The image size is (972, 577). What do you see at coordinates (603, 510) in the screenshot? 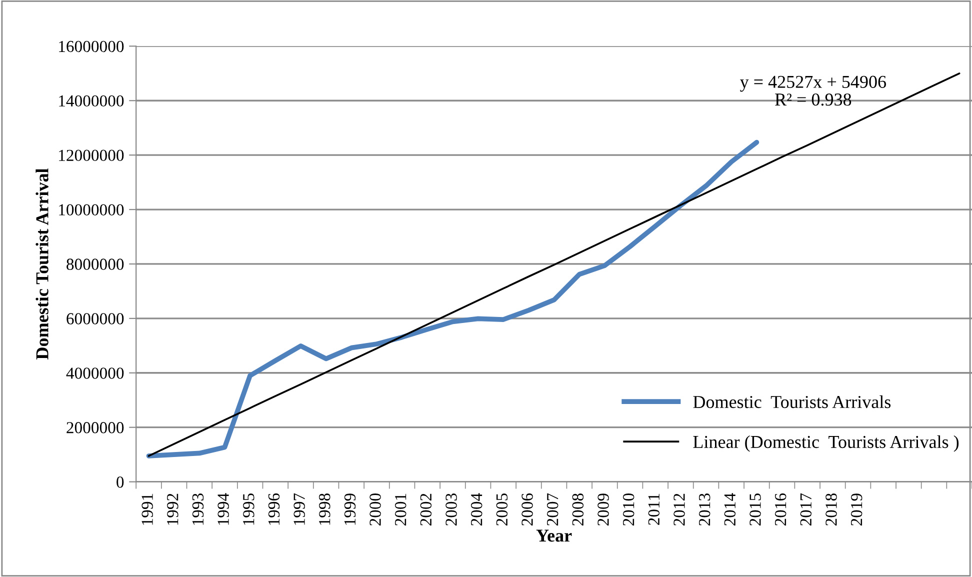
I see `x-tick-label: 2009` at bounding box center [603, 510].